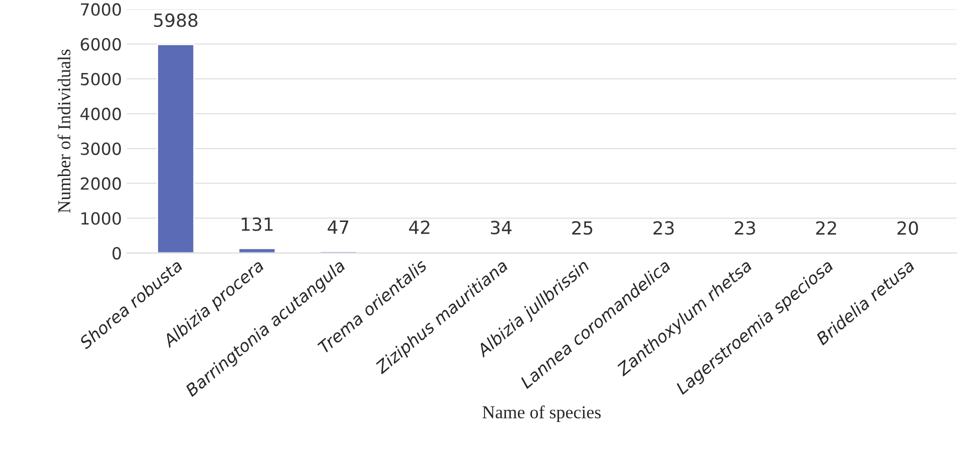 This screenshot has width=976, height=460. Describe the element at coordinates (541, 413) in the screenshot. I see `x-axis-title: Name of species` at that location.